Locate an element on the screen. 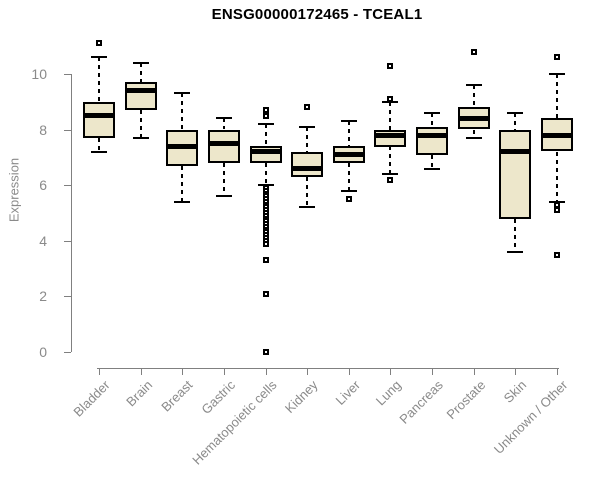 Image resolution: width=600 pixels, height=500 pixels. y-axis-line is located at coordinates (71, 213).